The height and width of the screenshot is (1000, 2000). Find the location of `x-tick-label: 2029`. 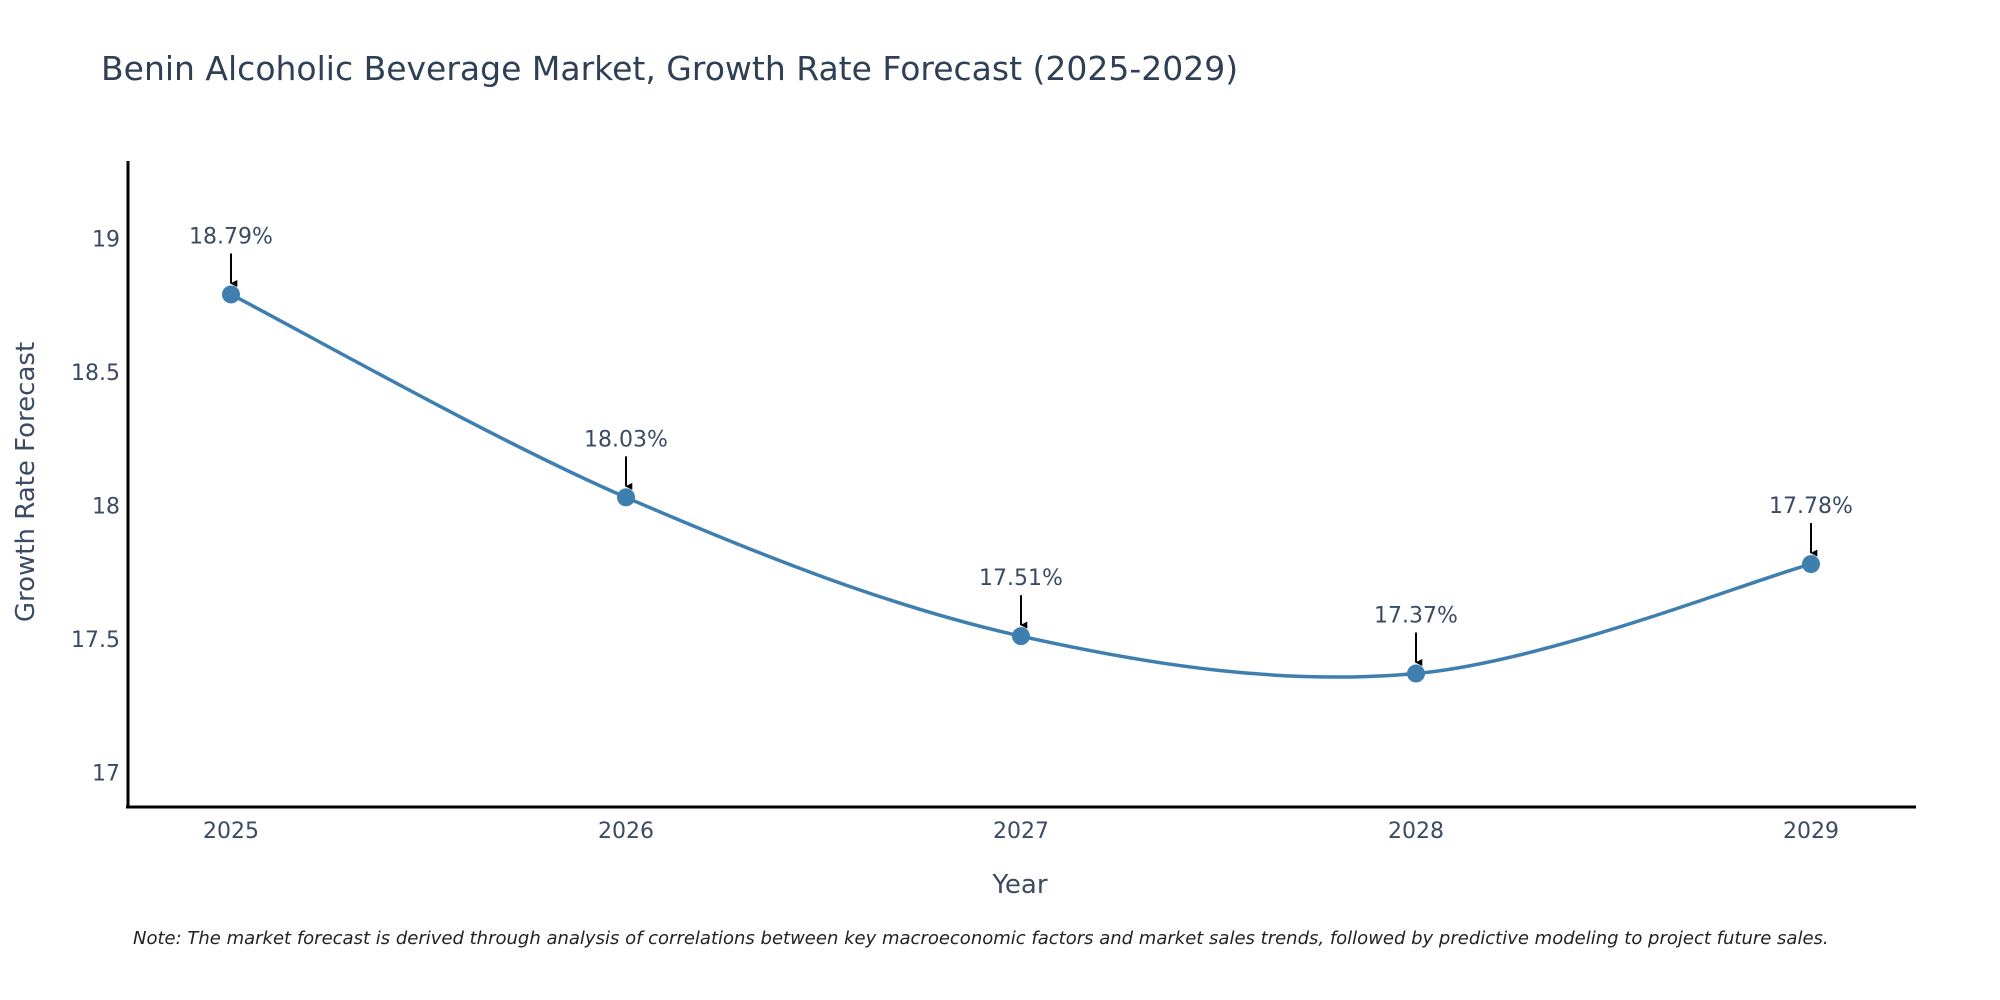

x-tick-label: 2029 is located at coordinates (1811, 831).